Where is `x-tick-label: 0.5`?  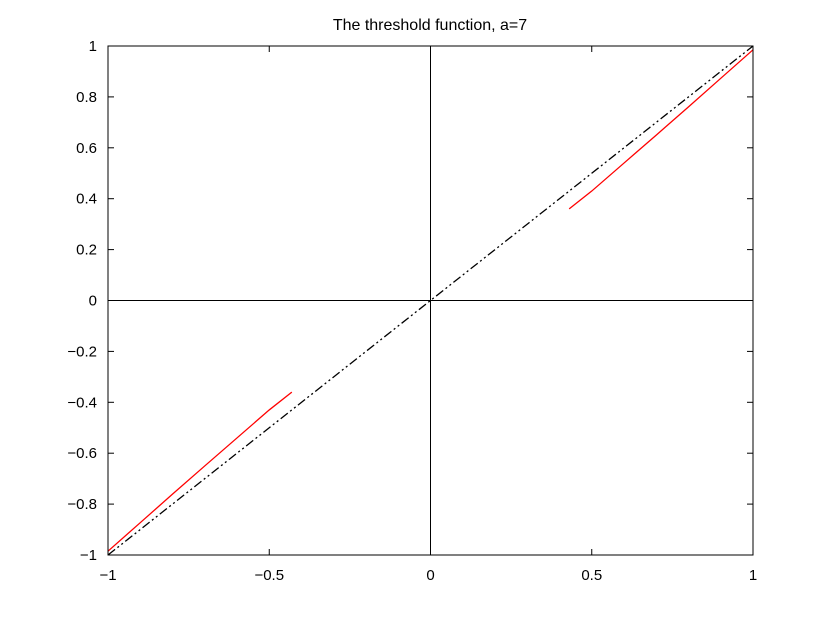
x-tick-label: 0.5 is located at coordinates (591, 575).